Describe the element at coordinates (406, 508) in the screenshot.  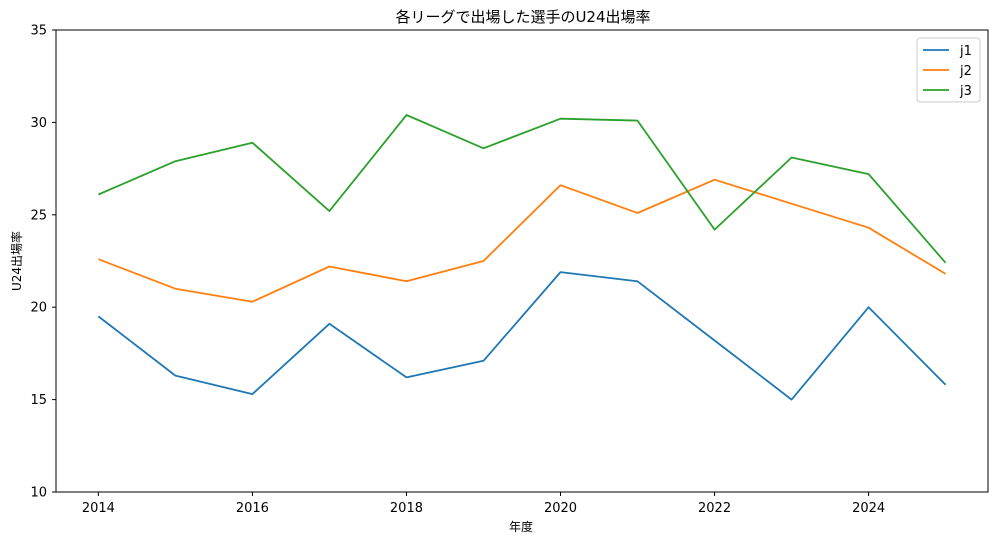
I see `x-tick-label: 2018` at that location.